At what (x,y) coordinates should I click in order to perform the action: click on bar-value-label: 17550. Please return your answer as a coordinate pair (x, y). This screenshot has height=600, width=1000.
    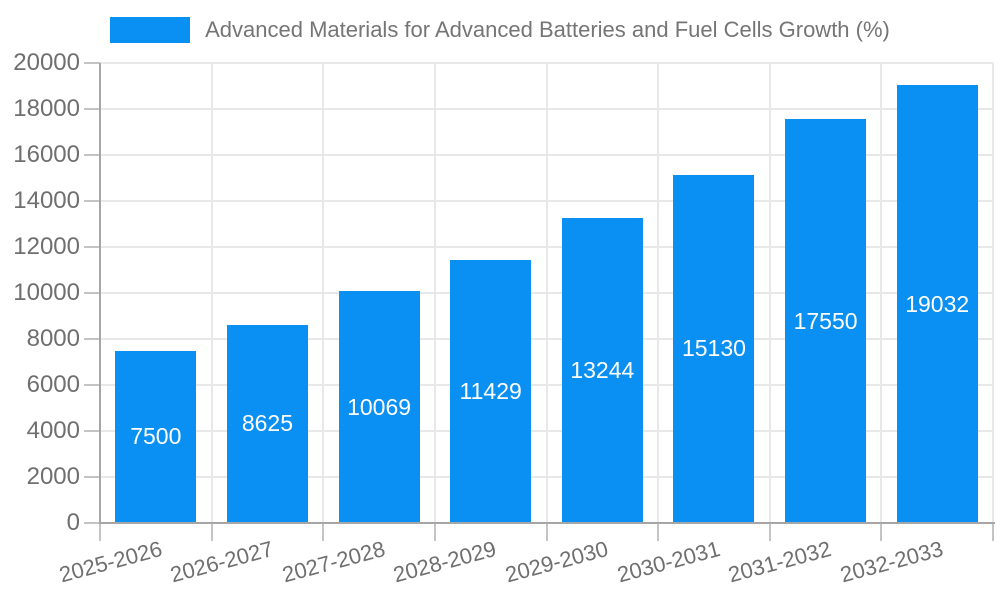
    Looking at the image, I should click on (825, 320).